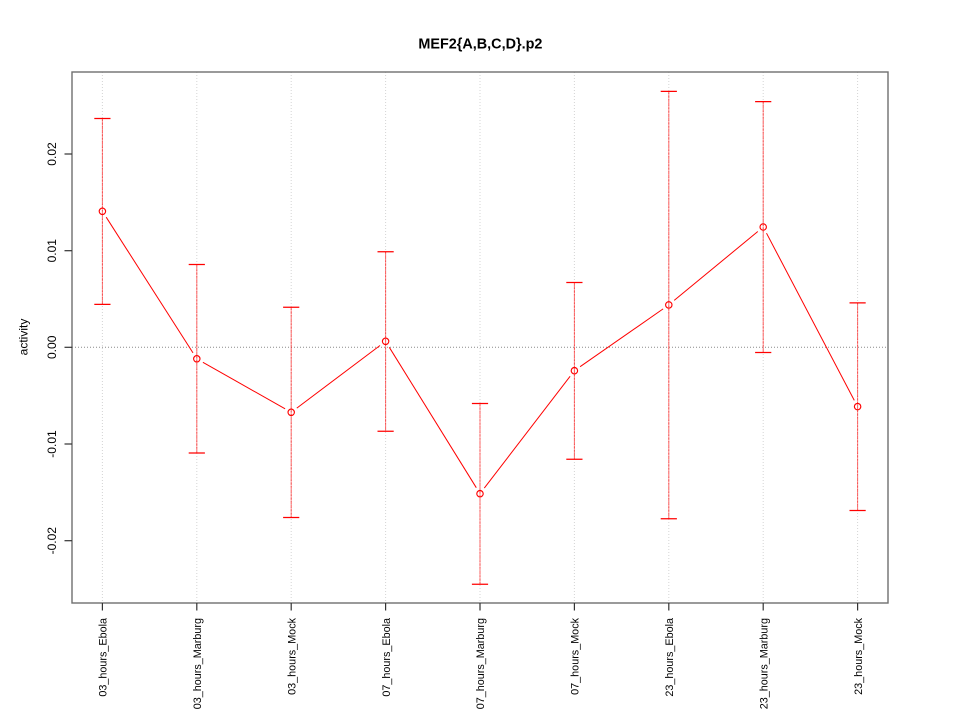 Image resolution: width=960 pixels, height=725 pixels. What do you see at coordinates (764, 663) in the screenshot?
I see `svg-text: 23_hours_Marburg` at bounding box center [764, 663].